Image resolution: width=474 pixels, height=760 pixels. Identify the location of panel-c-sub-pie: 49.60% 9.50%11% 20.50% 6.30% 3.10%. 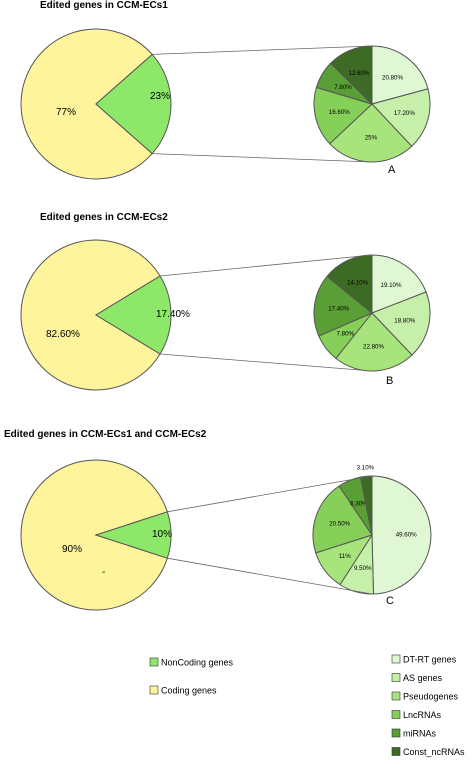
(372, 529).